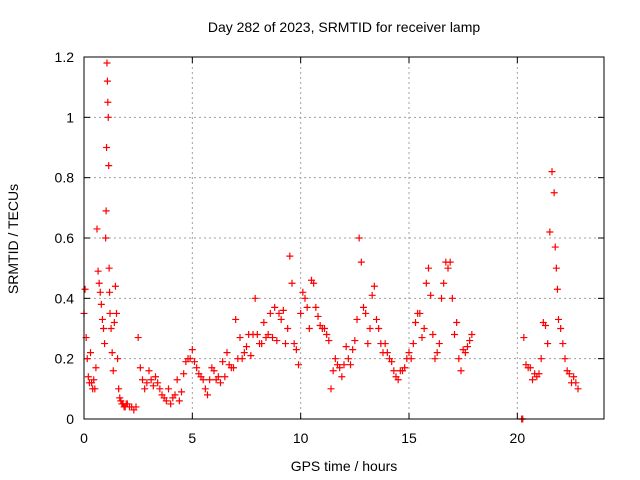 This screenshot has height=480, width=640. I want to click on y-tick-label: 0.2, so click(65, 359).